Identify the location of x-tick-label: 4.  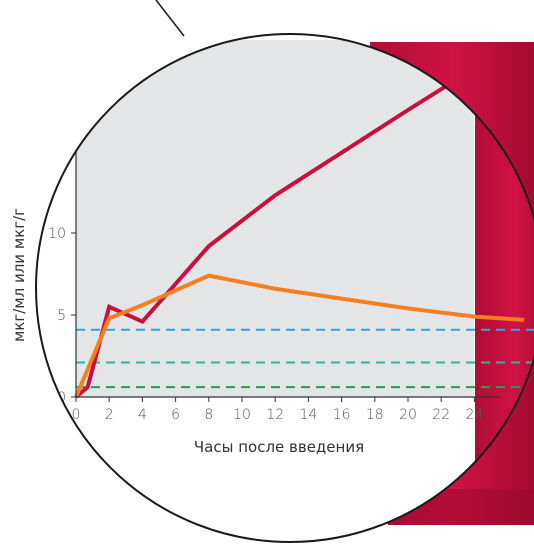
(142, 415).